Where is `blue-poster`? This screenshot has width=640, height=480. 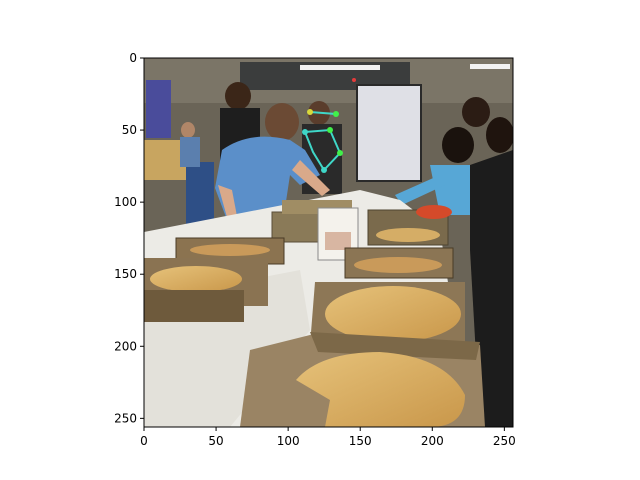
blue-poster is located at coordinates (158, 109).